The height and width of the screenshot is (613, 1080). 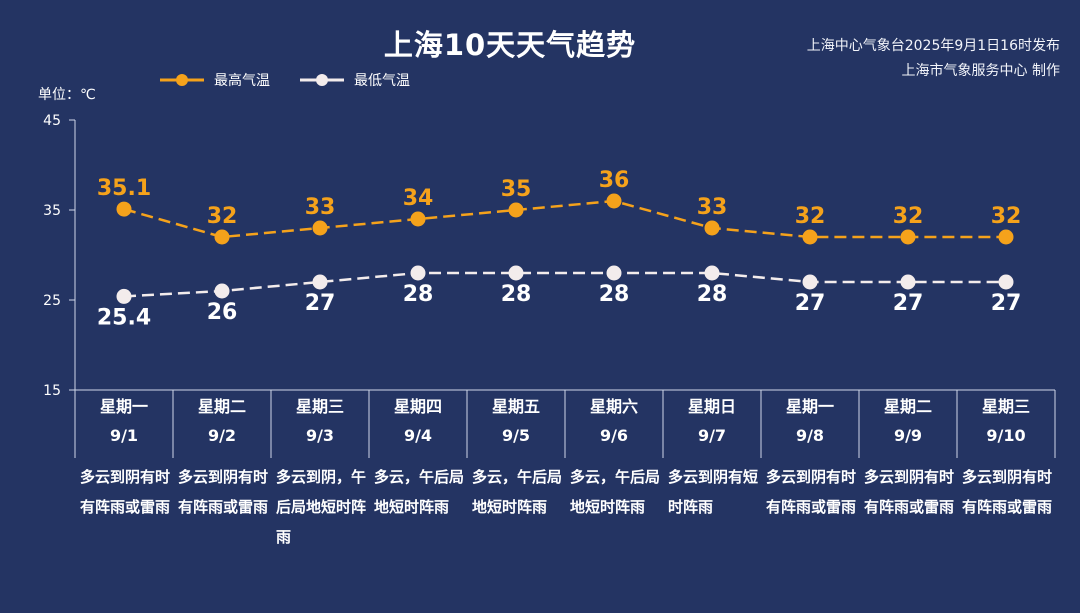 What do you see at coordinates (613, 406) in the screenshot?
I see `weekday-label: 星期六` at bounding box center [613, 406].